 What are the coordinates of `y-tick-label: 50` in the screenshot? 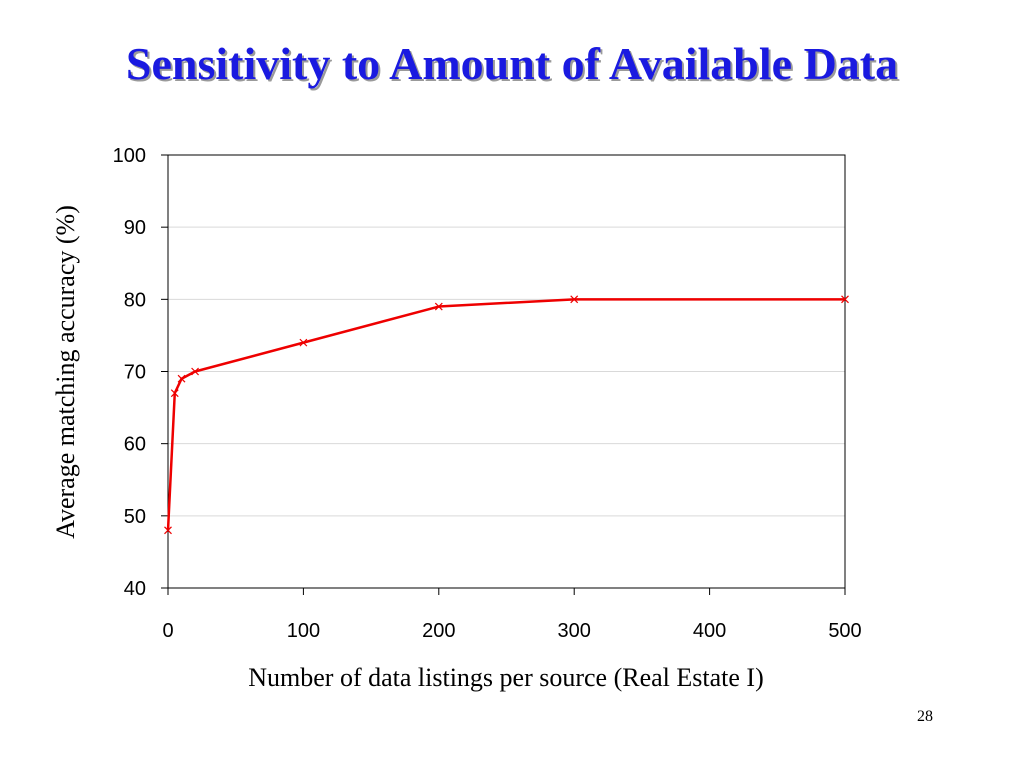 It's located at (135, 517).